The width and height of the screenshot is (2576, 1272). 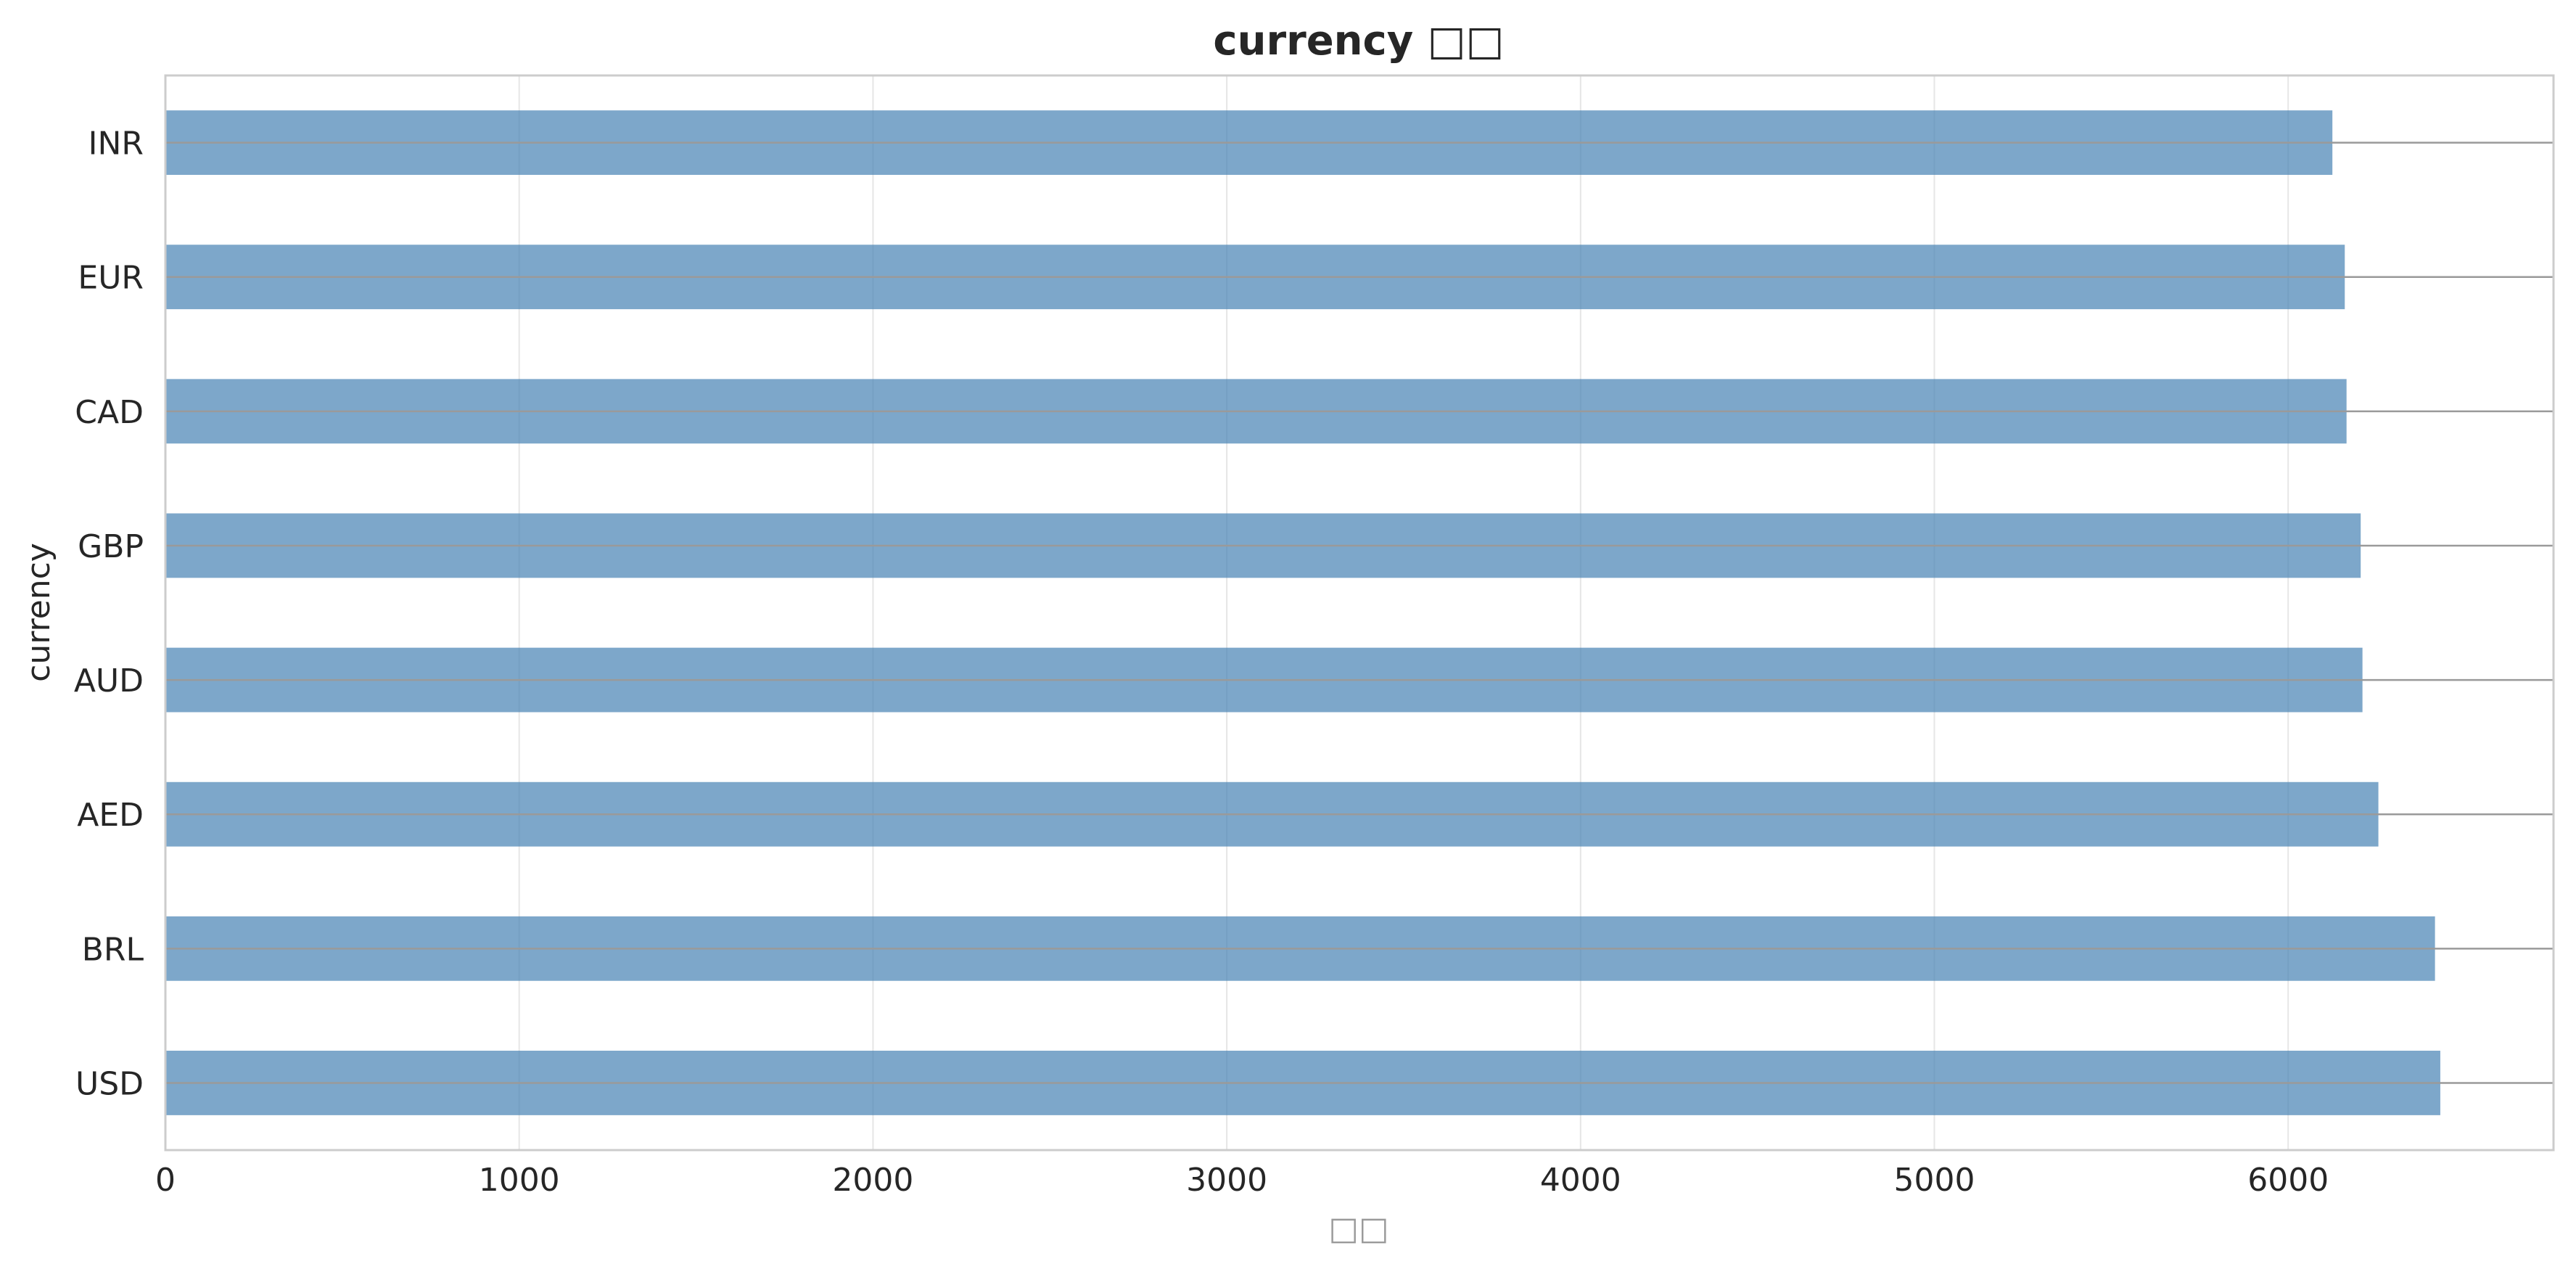 I want to click on y-tick-label: GBP, so click(x=111, y=546).